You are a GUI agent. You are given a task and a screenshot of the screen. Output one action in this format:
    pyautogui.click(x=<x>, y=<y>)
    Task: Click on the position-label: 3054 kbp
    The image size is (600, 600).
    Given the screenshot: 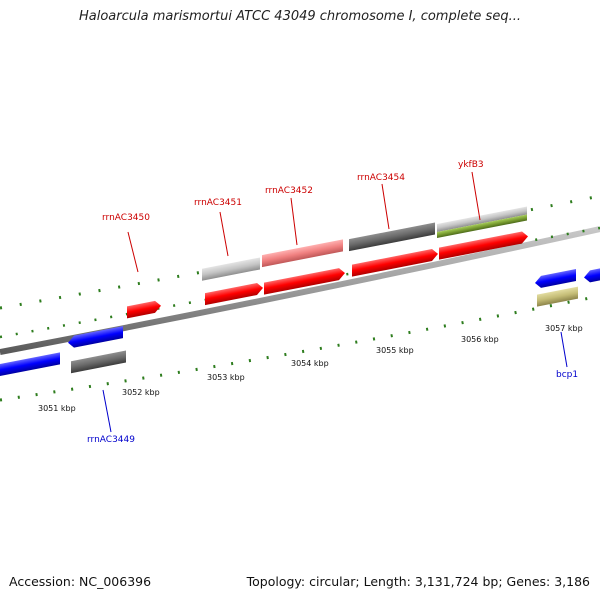 What is the action you would take?
    pyautogui.click(x=310, y=363)
    